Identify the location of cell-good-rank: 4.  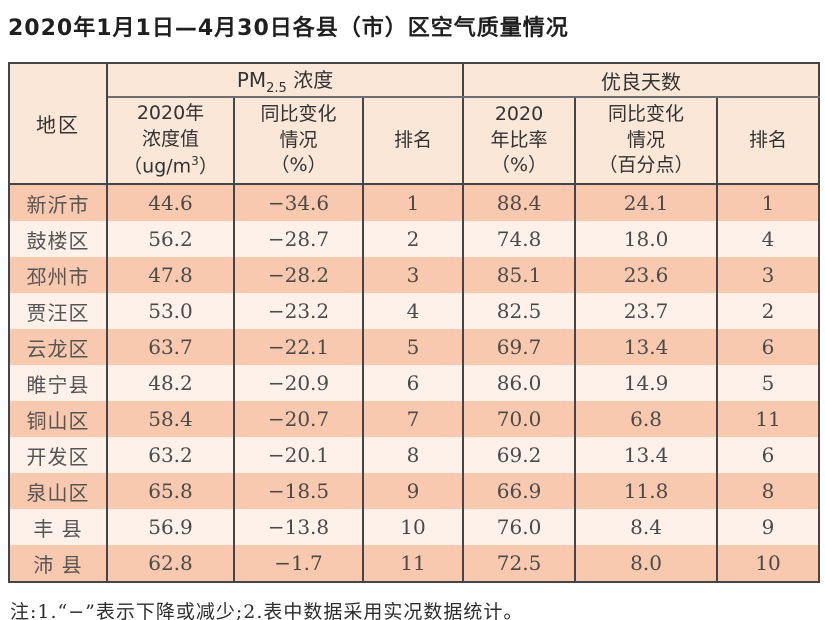
(768, 239).